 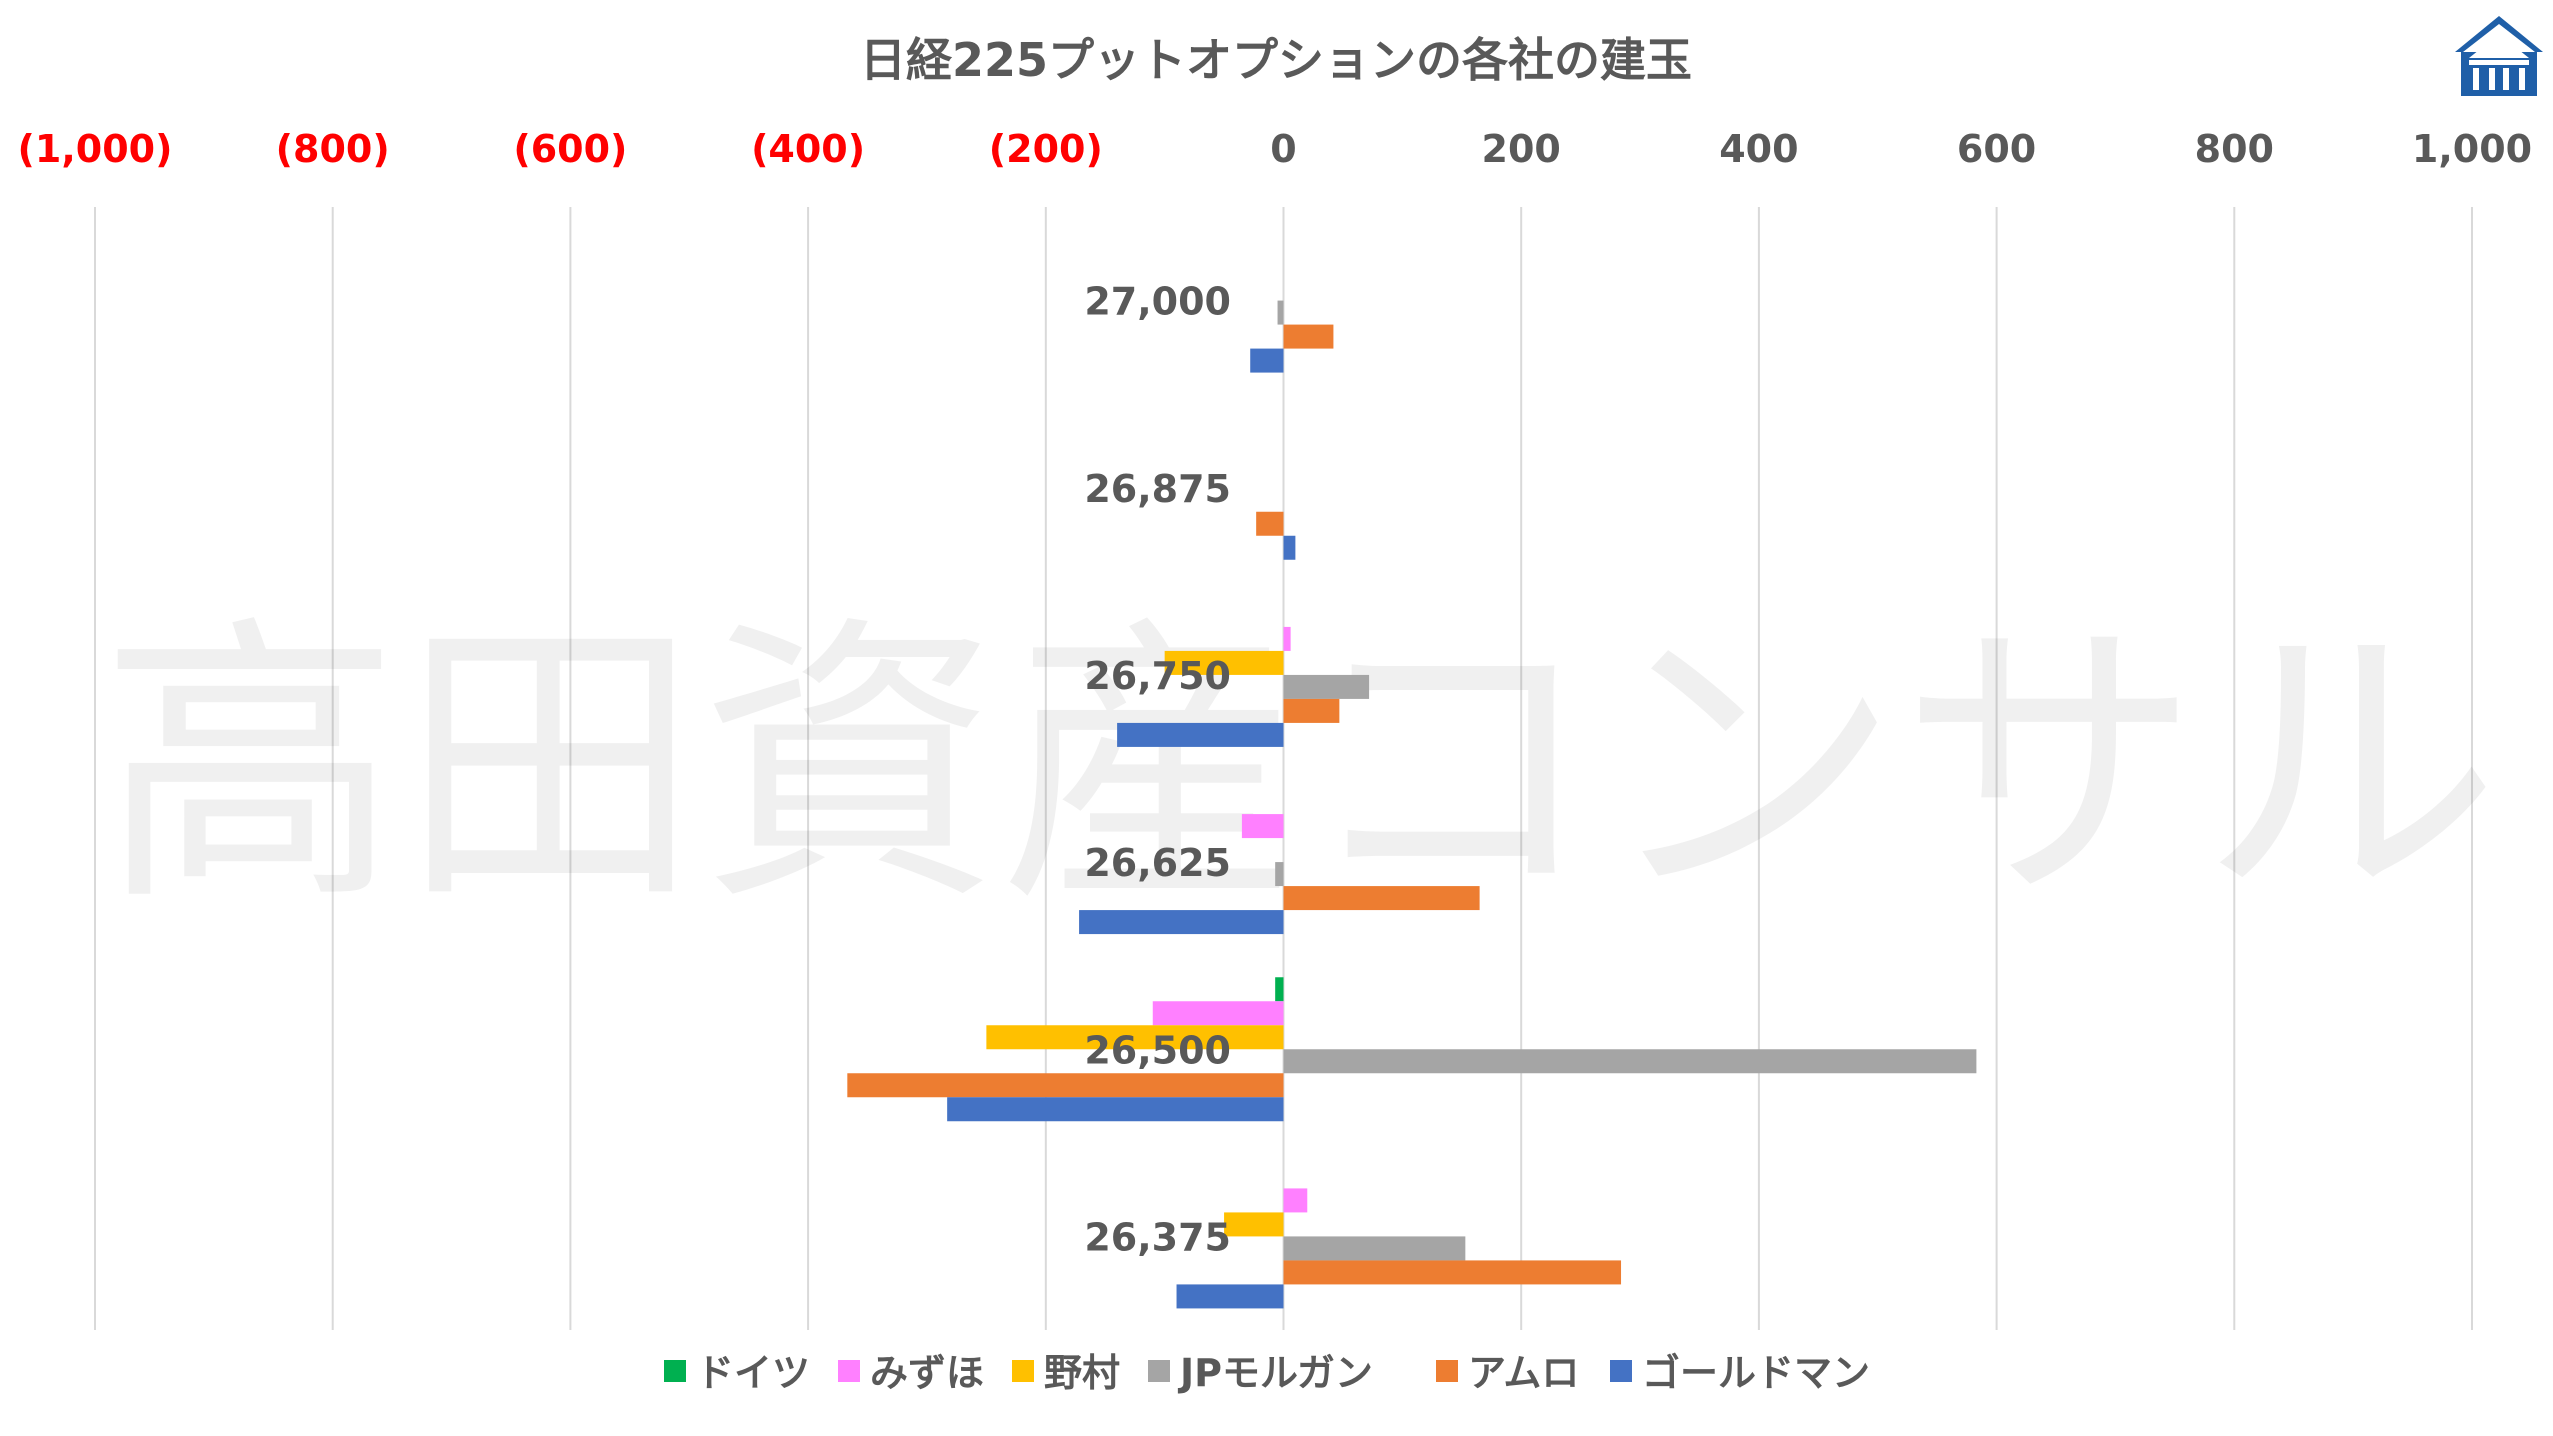 I want to click on legend-label: みずほ, so click(x=927, y=1373).